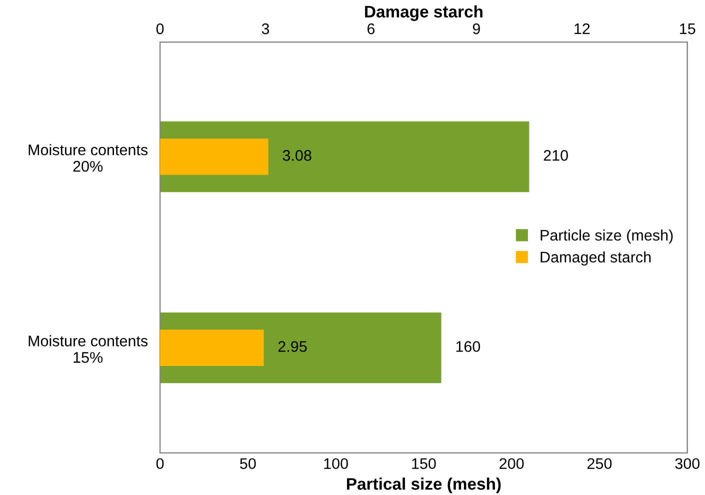 The height and width of the screenshot is (495, 705). I want to click on x-axis-title: Partical size (mesh), so click(424, 486).